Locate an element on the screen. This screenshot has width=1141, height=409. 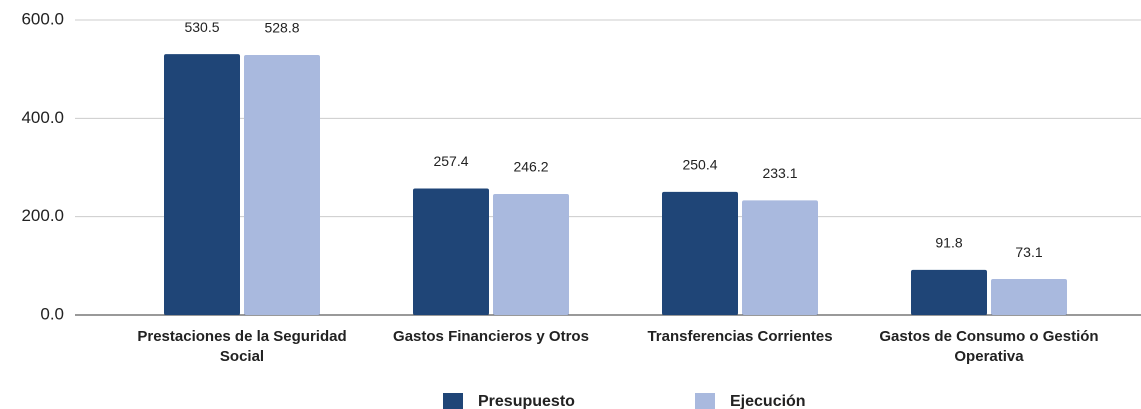
y-tick-label: 0.0 is located at coordinates (52, 313).